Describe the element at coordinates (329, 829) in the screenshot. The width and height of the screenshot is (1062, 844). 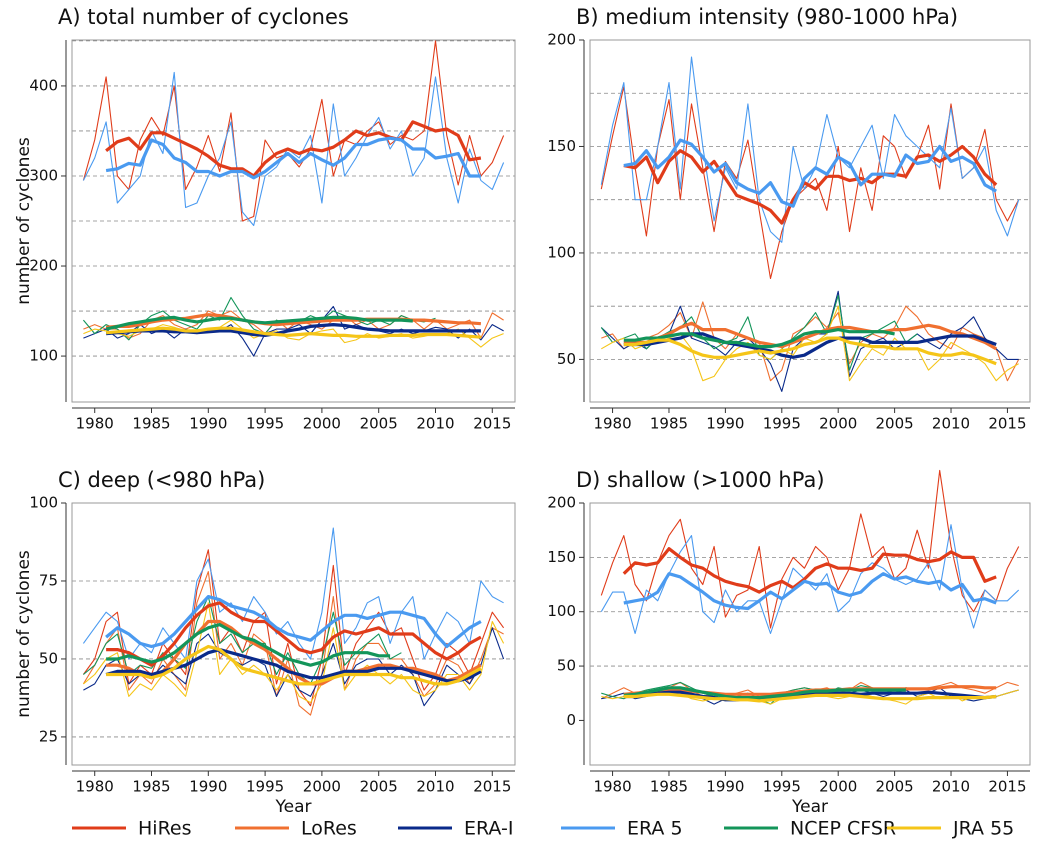
I see `legend-label: LoRes` at that location.